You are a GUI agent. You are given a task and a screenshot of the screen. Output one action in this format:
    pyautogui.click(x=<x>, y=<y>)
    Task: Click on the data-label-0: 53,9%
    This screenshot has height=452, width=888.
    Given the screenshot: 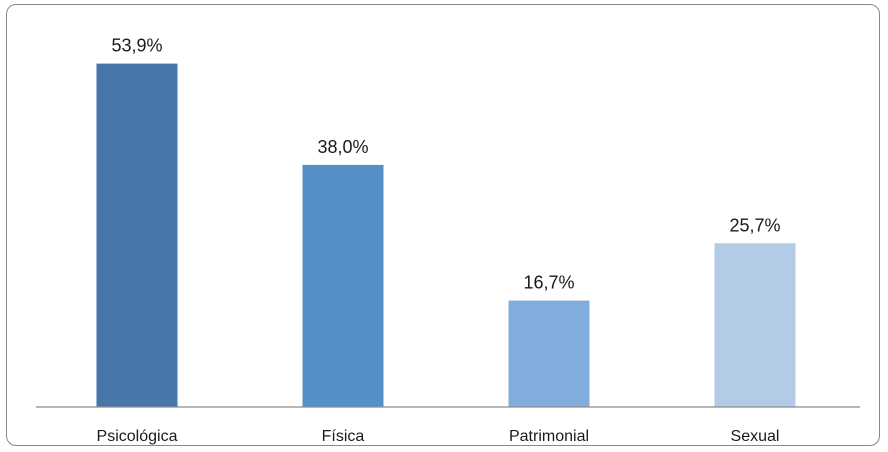 What is the action you would take?
    pyautogui.click(x=136, y=46)
    